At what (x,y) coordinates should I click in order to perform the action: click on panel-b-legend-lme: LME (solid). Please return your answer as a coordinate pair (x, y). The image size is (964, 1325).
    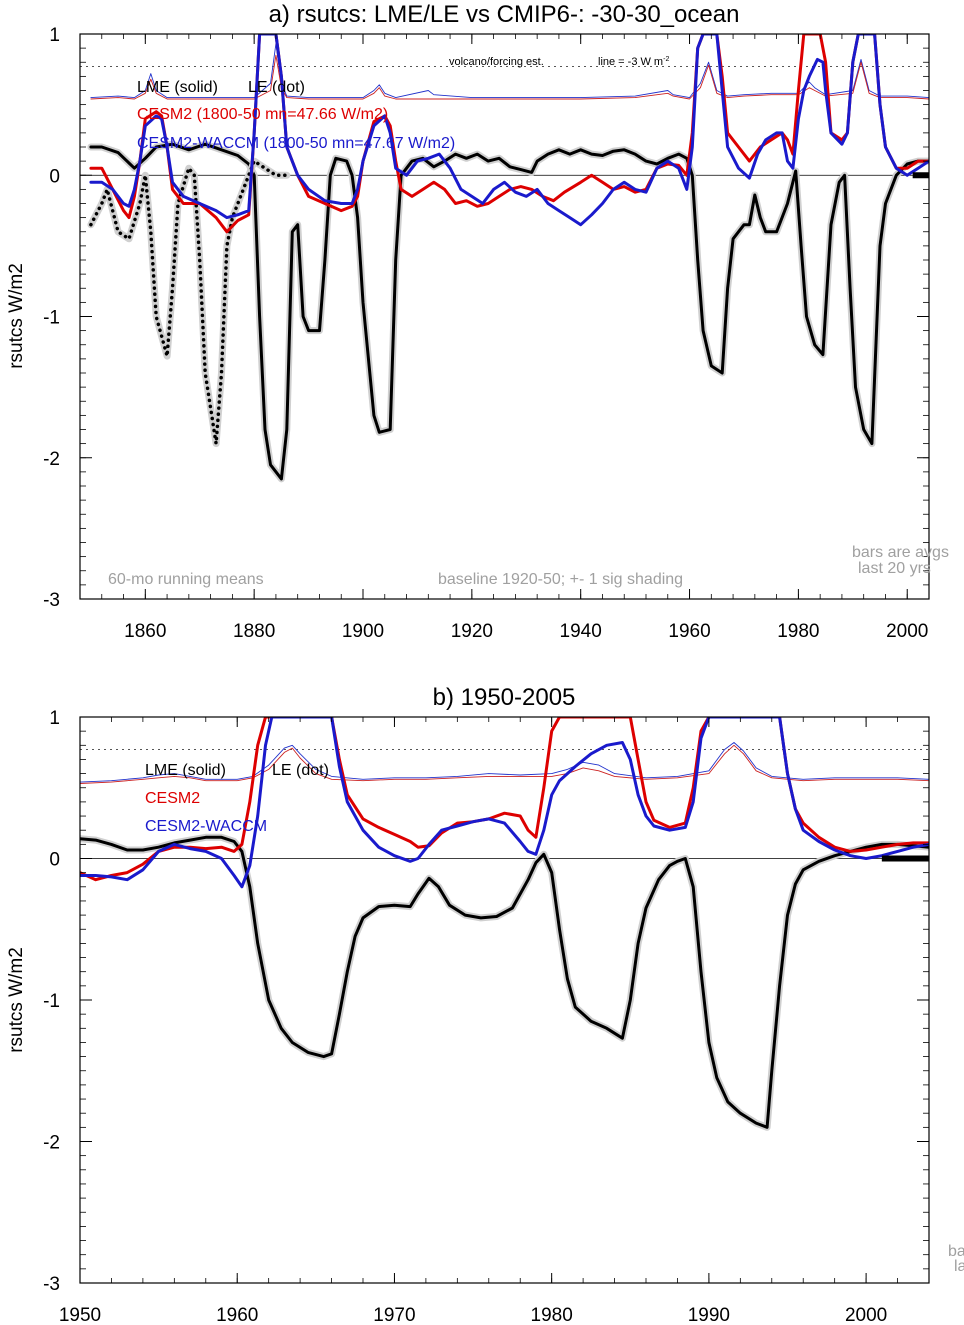
    Looking at the image, I should click on (185, 770).